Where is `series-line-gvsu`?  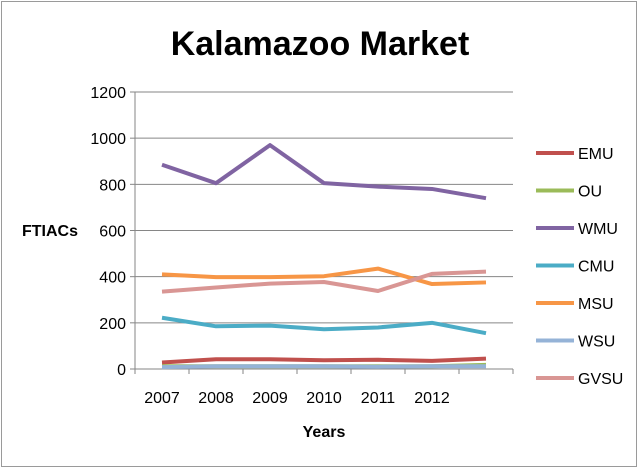
series-line-gvsu is located at coordinates (324, 281).